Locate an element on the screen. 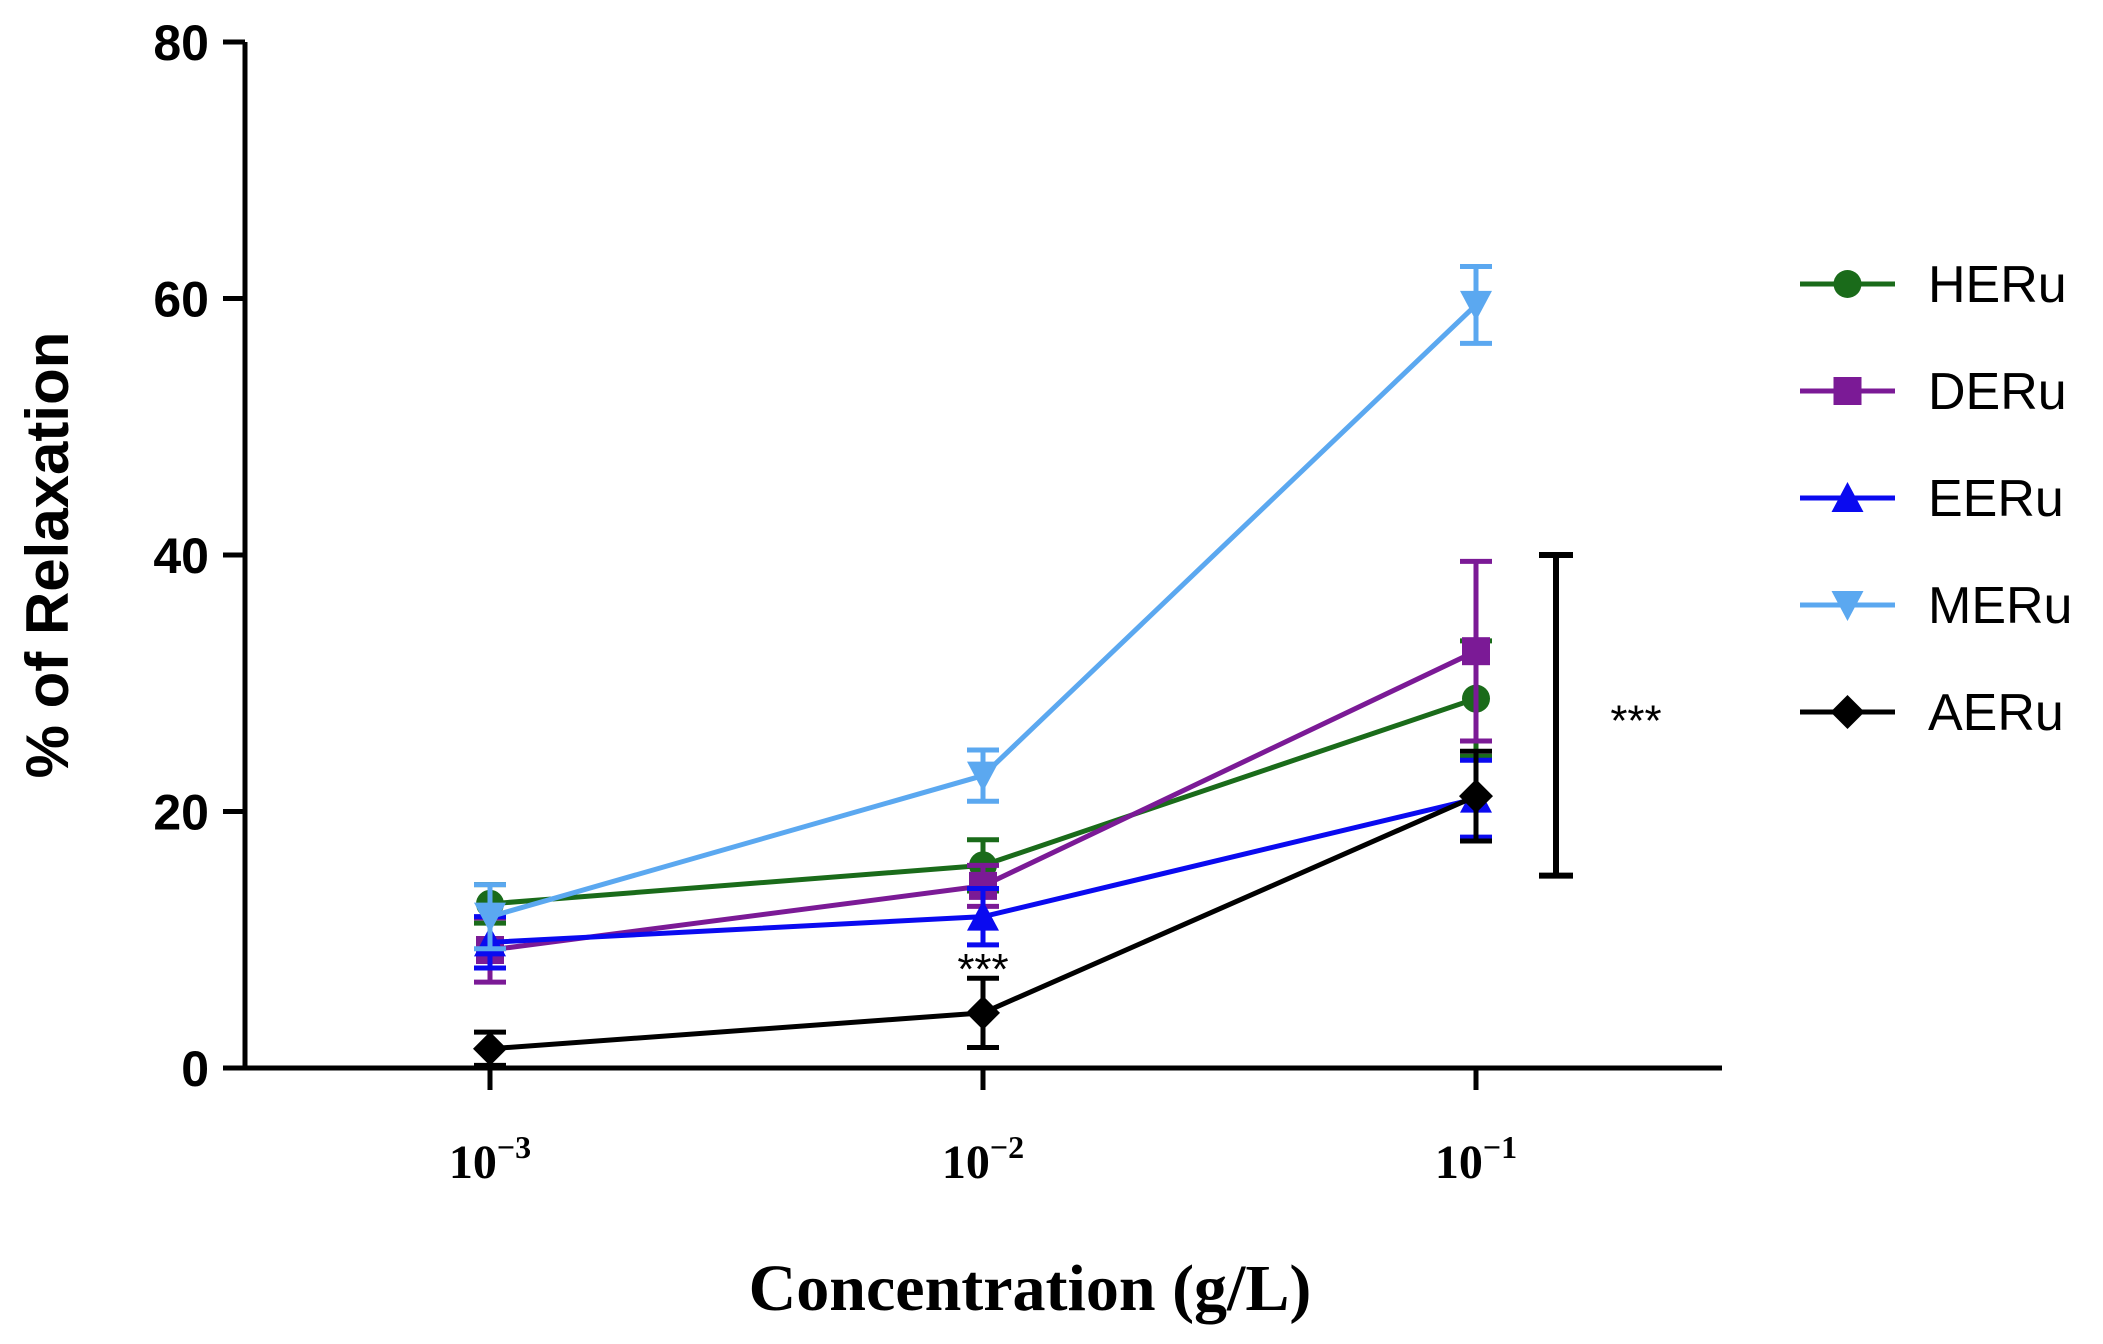 The image size is (2103, 1344). y-axis-label: % of Relaxation is located at coordinates (47, 555).